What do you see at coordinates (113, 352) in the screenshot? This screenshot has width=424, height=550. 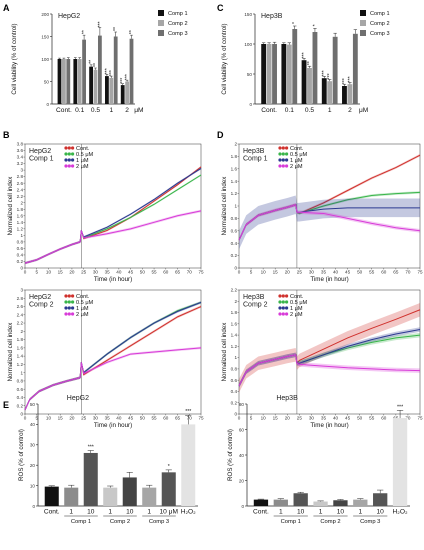 I see `plot-frame` at bounding box center [113, 352].